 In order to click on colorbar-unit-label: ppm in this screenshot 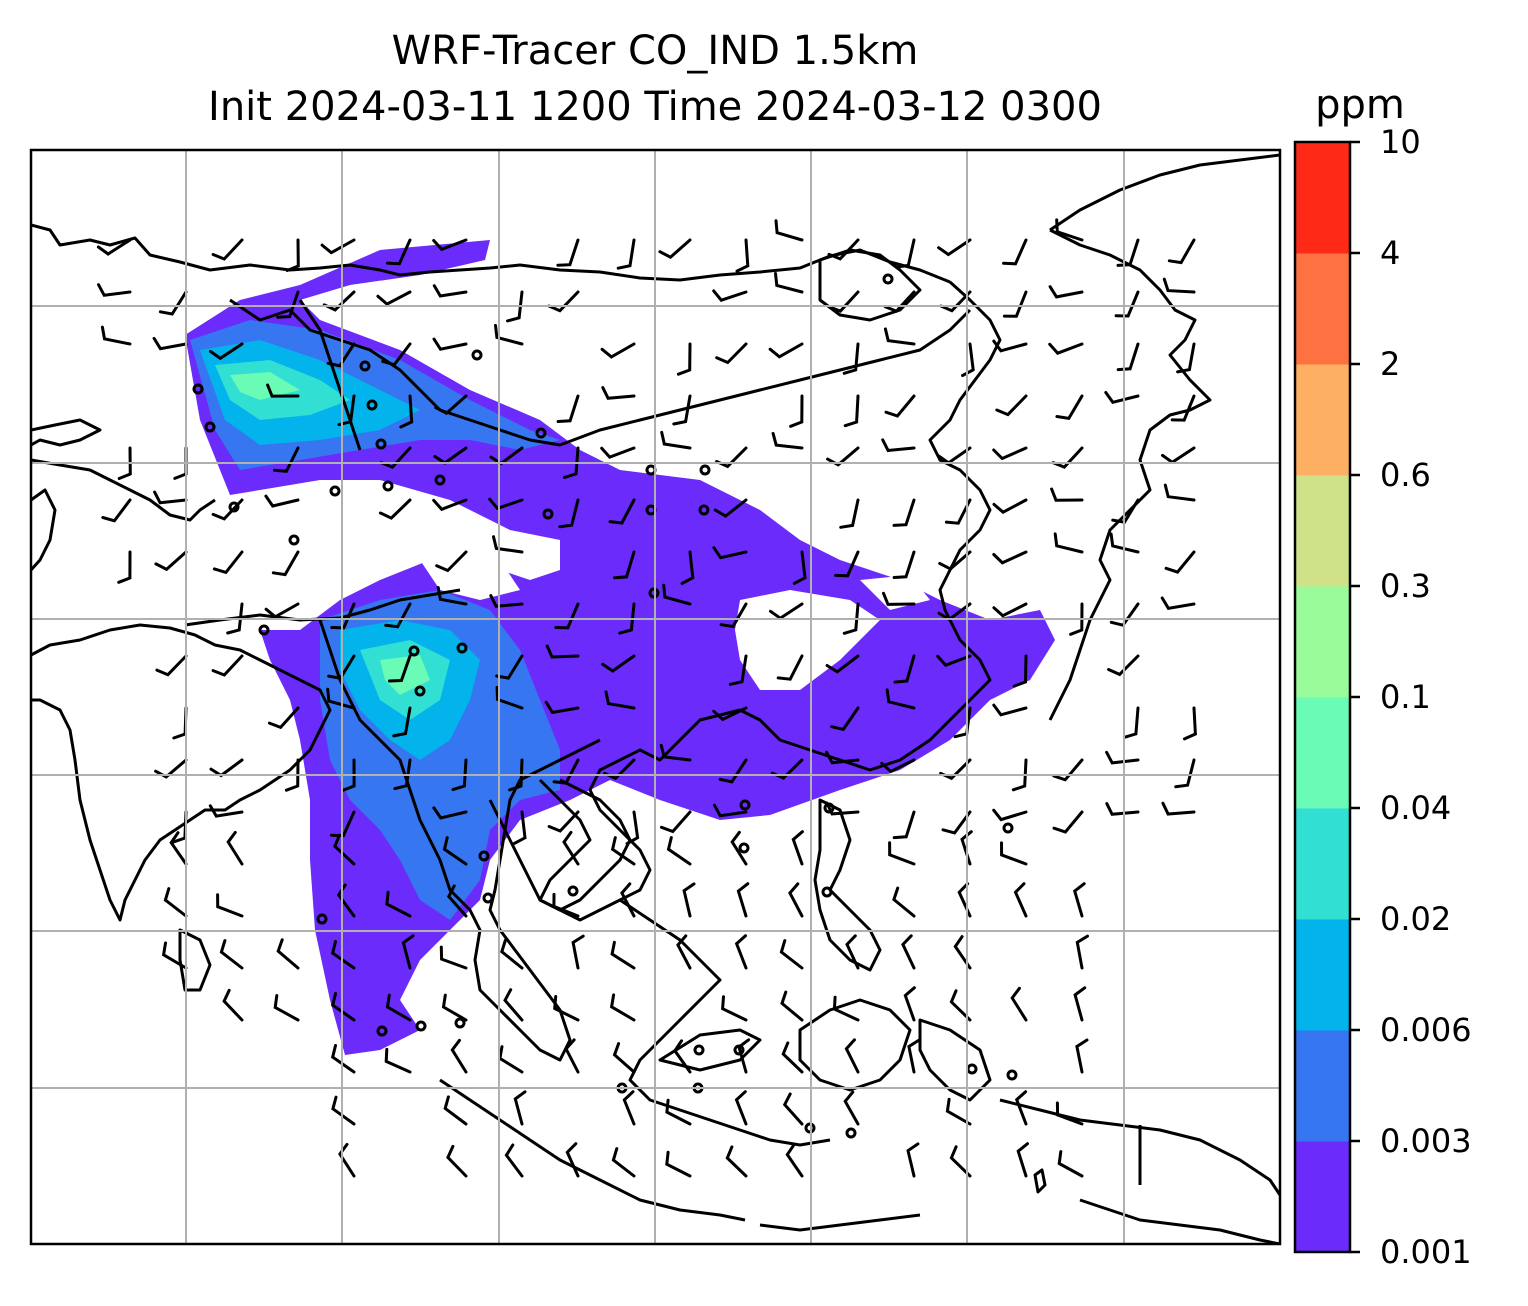, I will do `click(1360, 105)`.